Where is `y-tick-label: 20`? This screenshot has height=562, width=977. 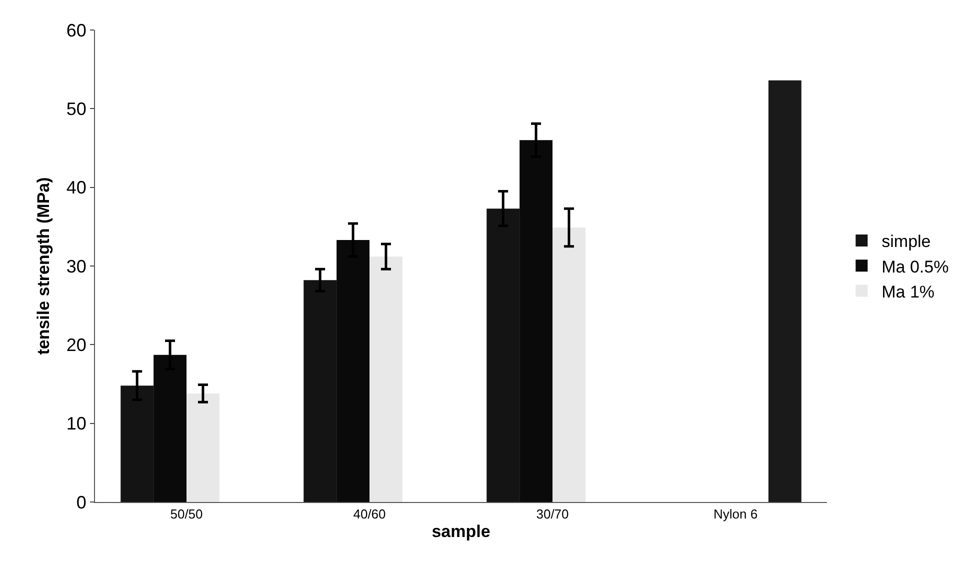 y-tick-label: 20 is located at coordinates (76, 344).